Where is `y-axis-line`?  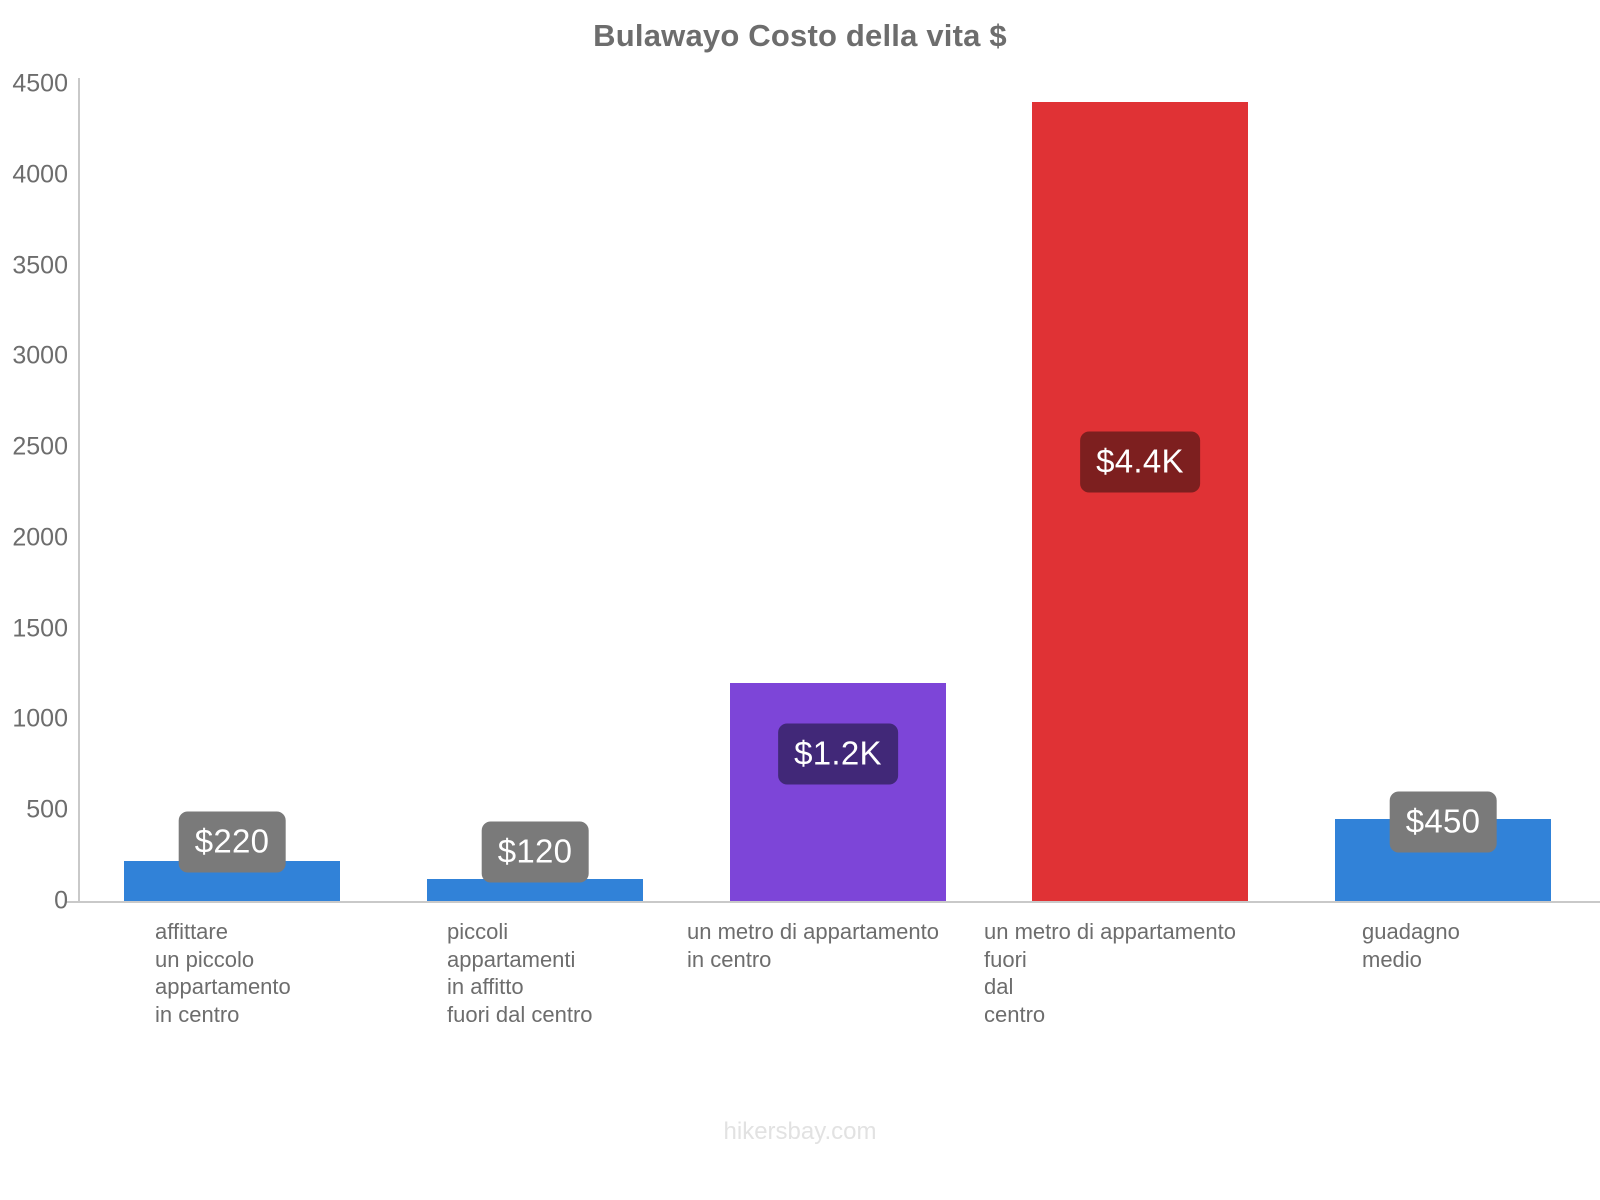 y-axis-line is located at coordinates (79, 490).